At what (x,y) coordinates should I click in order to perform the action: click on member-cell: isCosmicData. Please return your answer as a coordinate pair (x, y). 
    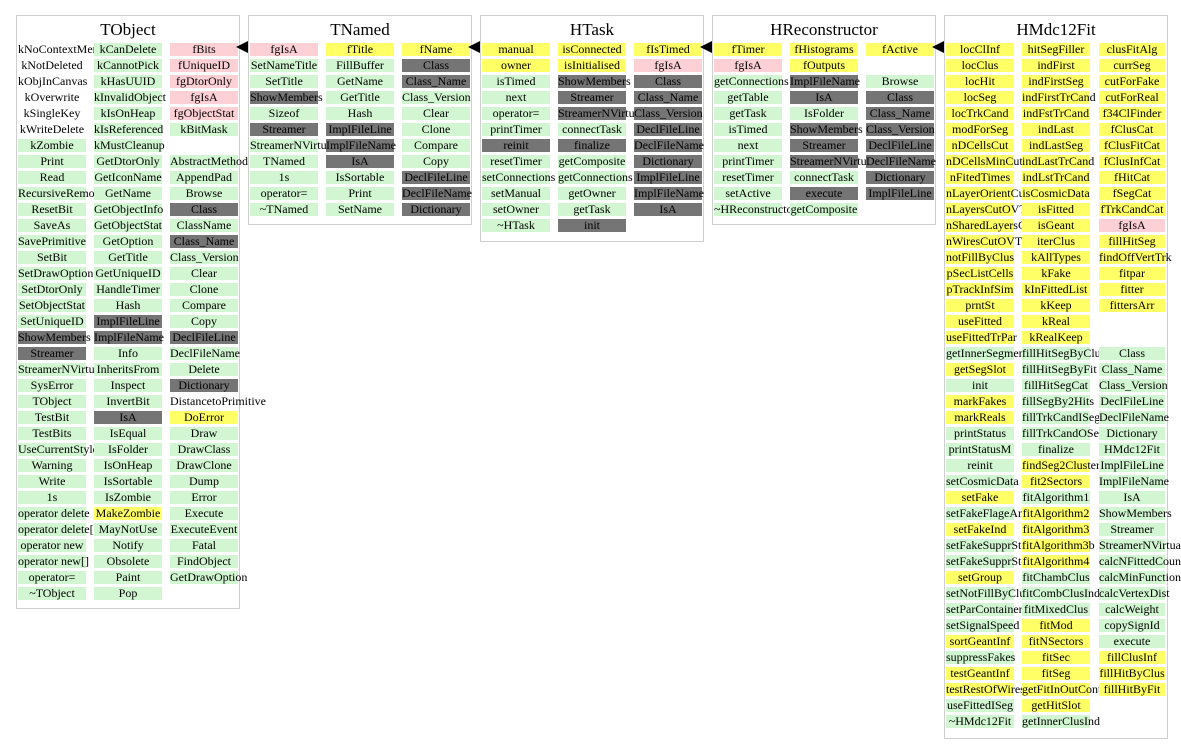
    Looking at the image, I should click on (1056, 193).